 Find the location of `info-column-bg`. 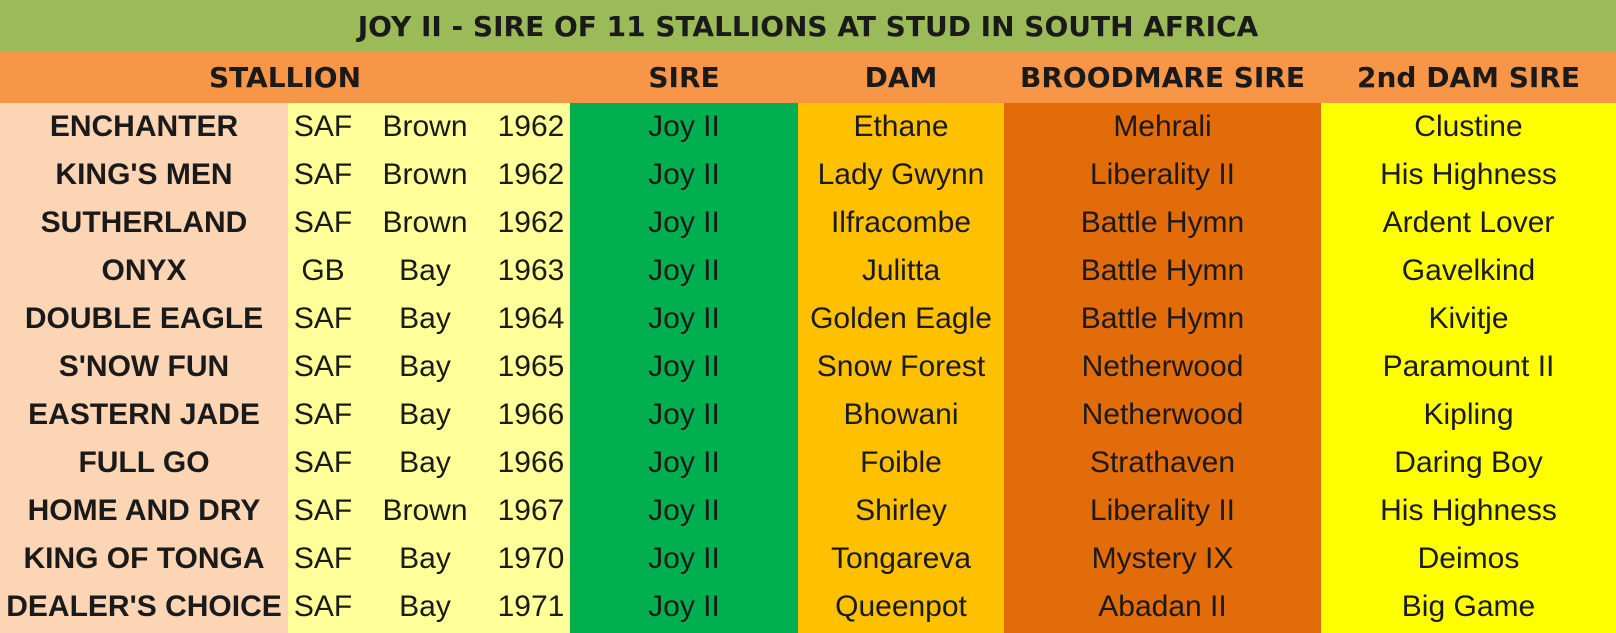

info-column-bg is located at coordinates (429, 368).